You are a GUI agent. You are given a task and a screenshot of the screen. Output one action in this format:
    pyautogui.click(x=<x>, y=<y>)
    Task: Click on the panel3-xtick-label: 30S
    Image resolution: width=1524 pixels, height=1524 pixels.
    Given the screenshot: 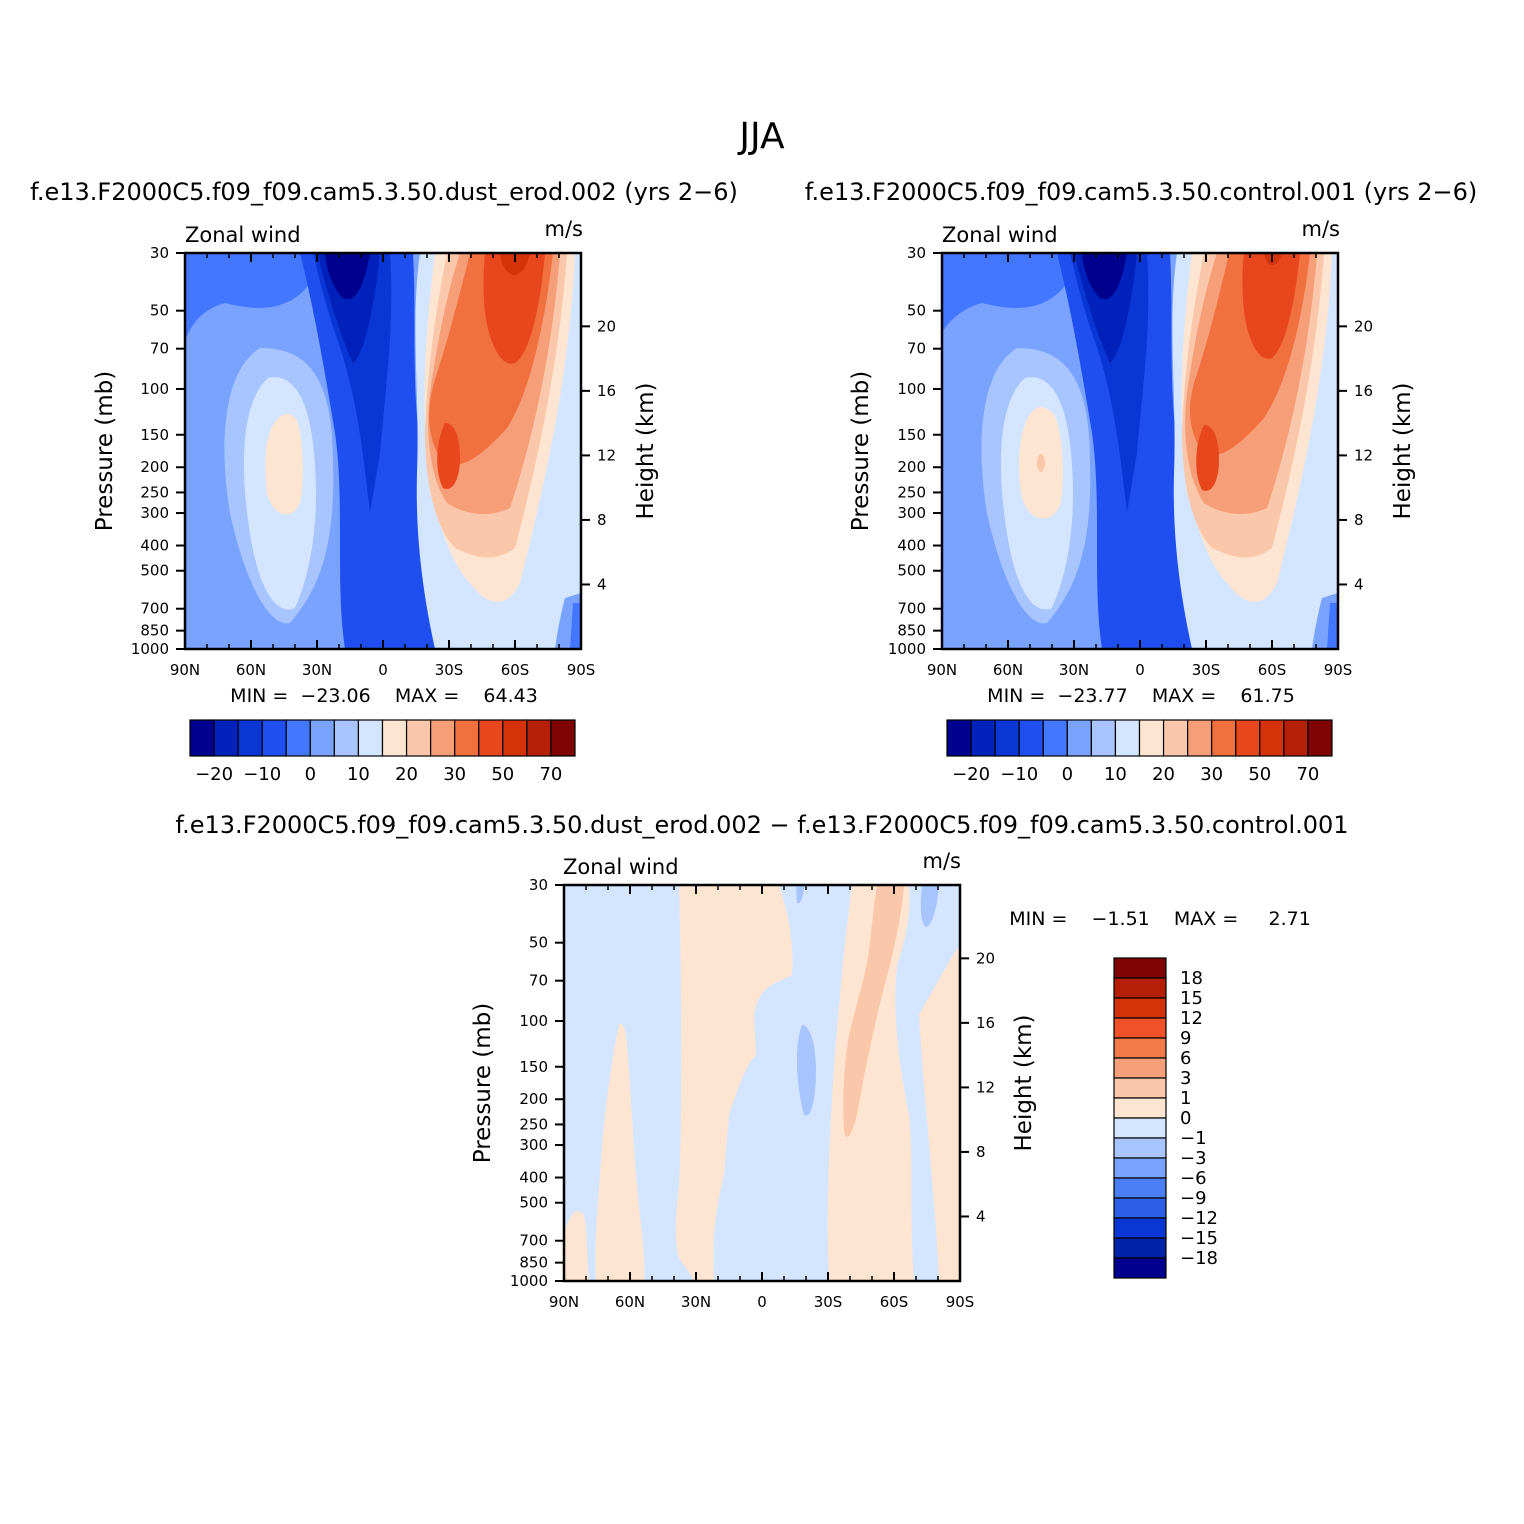 What is the action you would take?
    pyautogui.click(x=828, y=1302)
    